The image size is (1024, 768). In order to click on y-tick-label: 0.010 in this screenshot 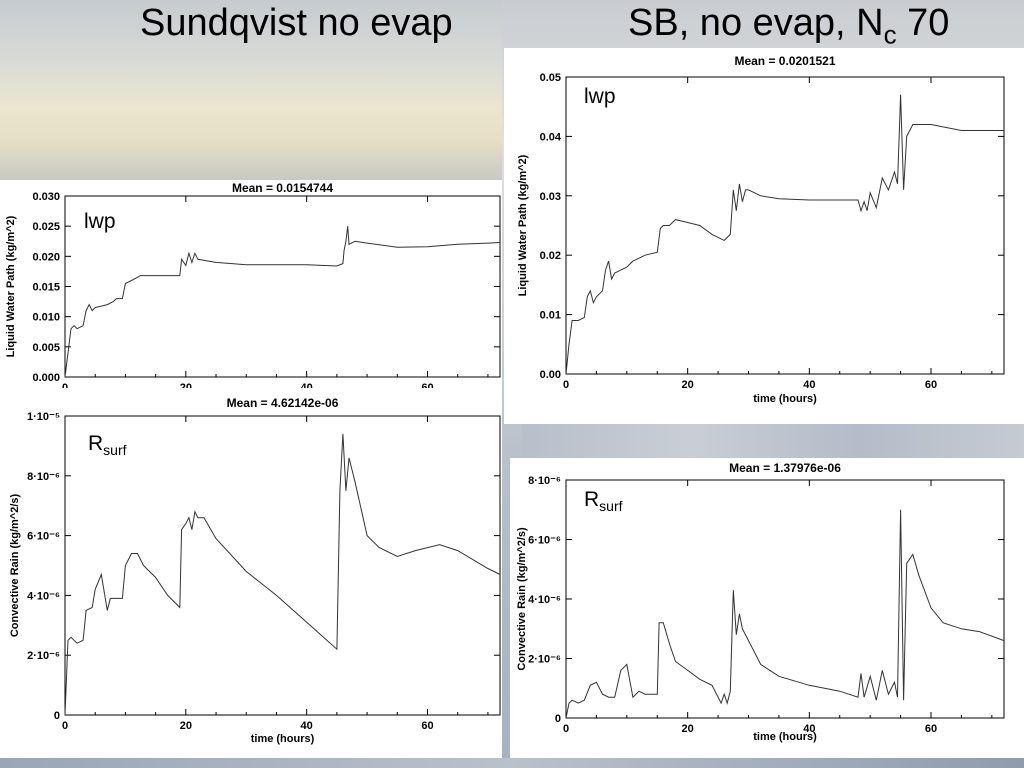, I will do `click(46, 318)`.